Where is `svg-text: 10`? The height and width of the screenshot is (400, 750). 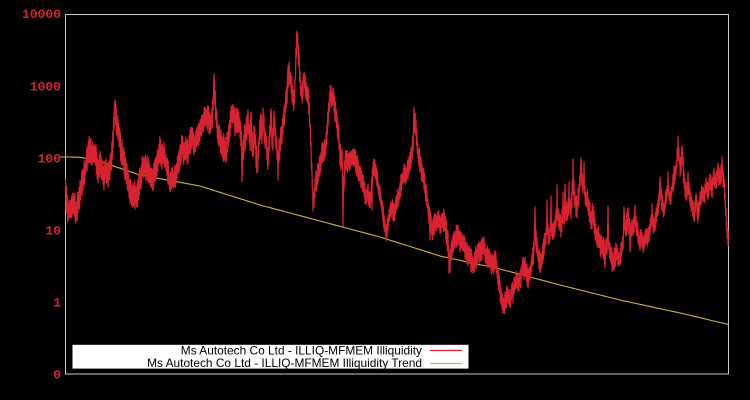 svg-text: 10 is located at coordinates (53, 231).